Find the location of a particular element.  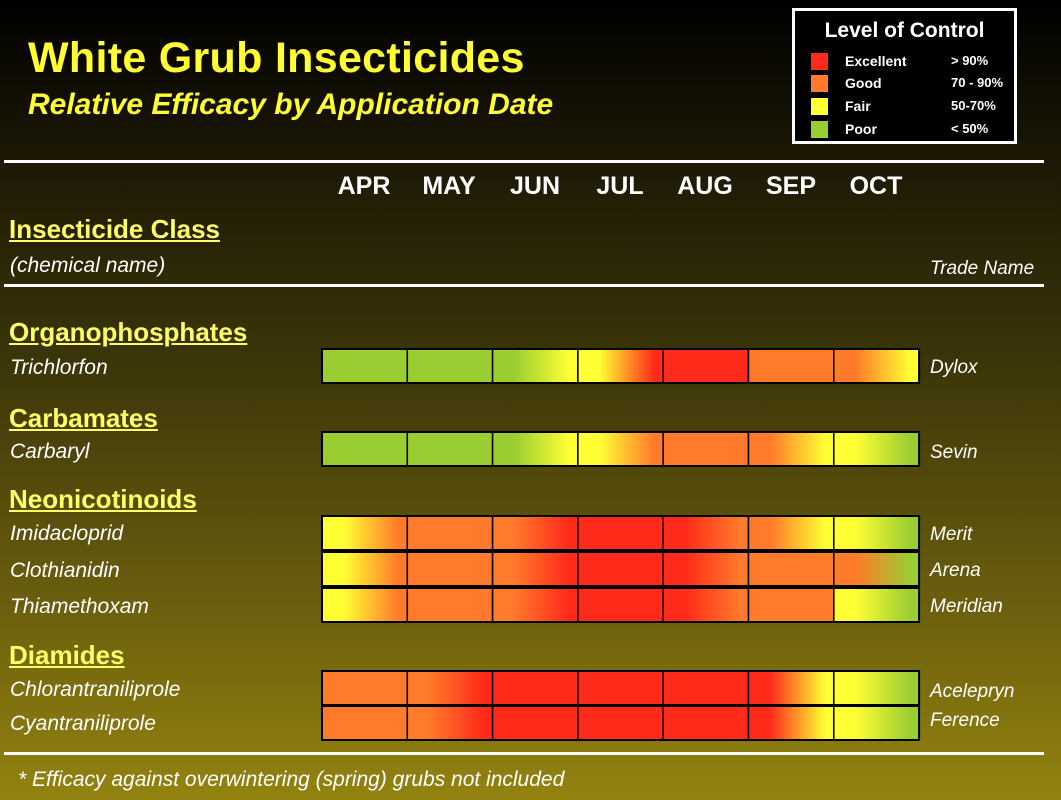

heatmap-cell-trichlorfon-aug is located at coordinates (706, 366).